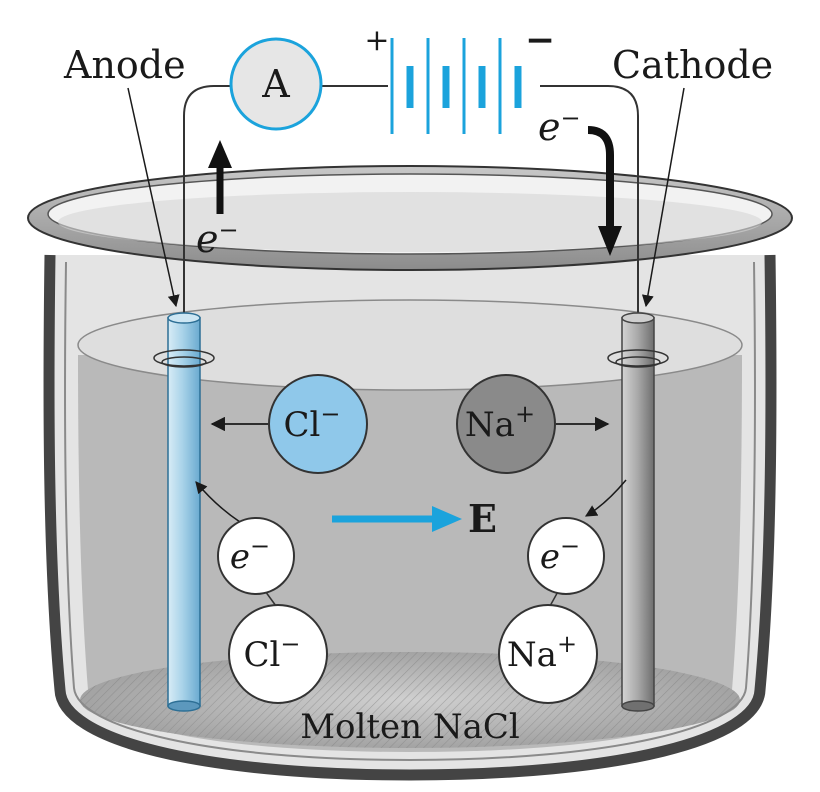 This screenshot has width=820, height=792. What do you see at coordinates (414, 518) in the screenshot?
I see `electric-field: E` at bounding box center [414, 518].